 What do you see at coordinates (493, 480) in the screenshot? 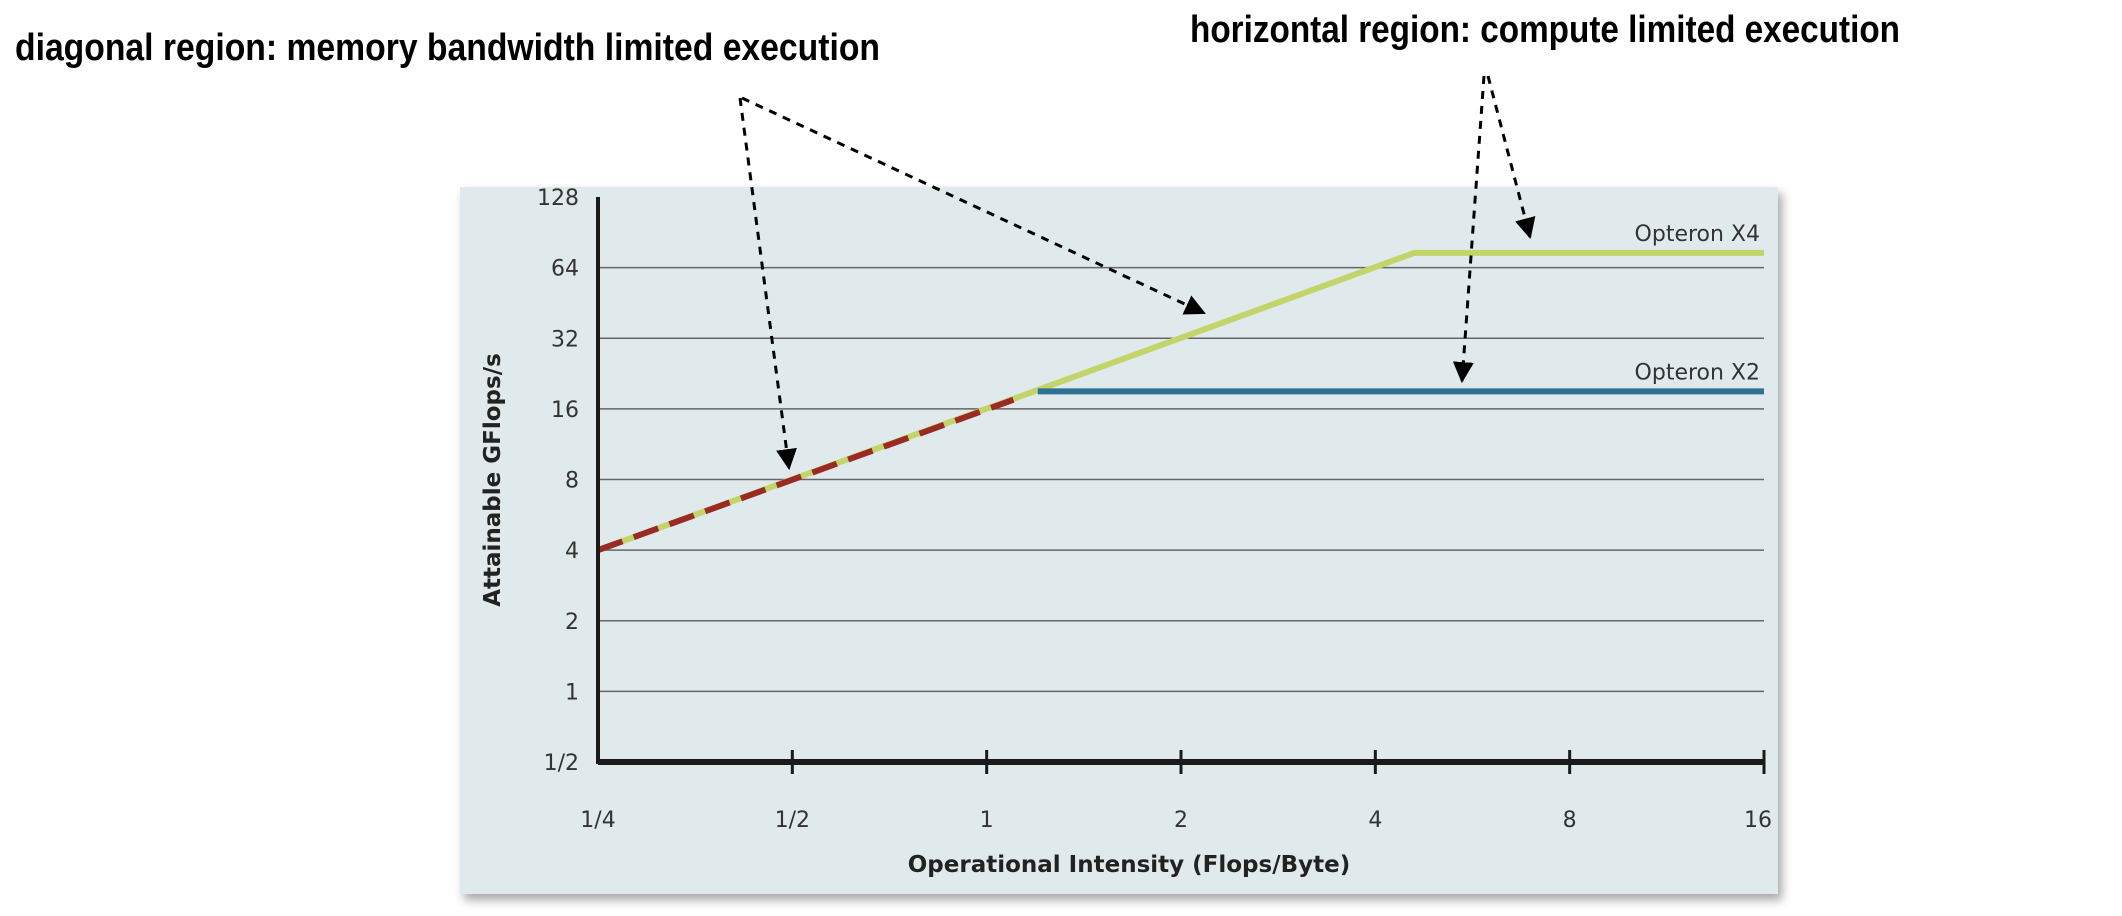
I see `y-axis-title: Attainable GFlops/s` at bounding box center [493, 480].